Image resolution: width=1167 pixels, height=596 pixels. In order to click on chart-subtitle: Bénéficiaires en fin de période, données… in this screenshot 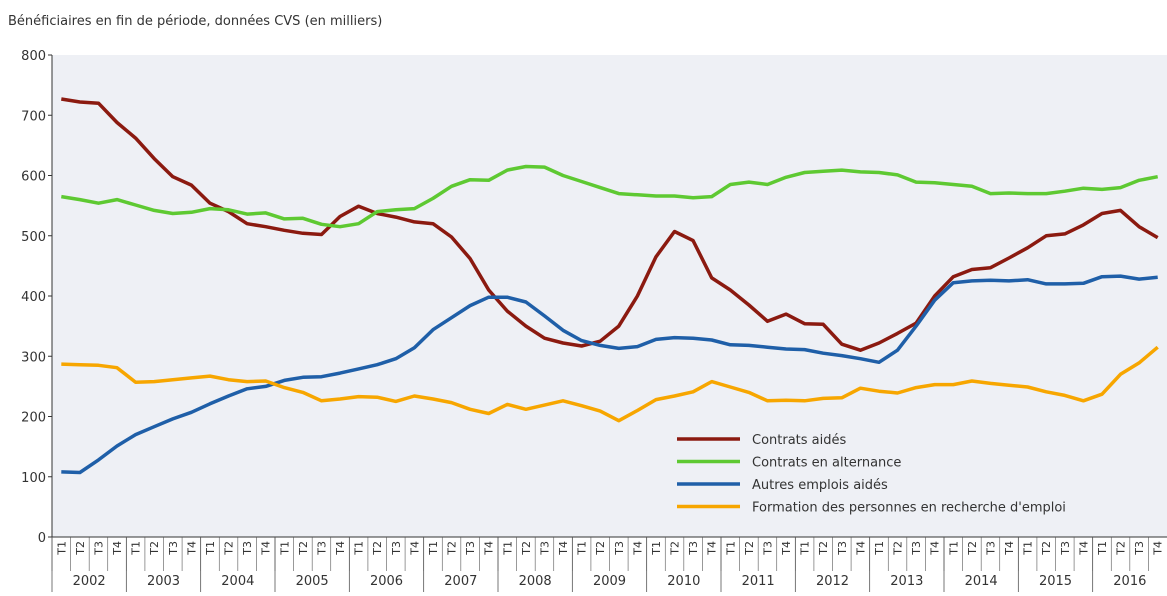, I will do `click(195, 21)`.